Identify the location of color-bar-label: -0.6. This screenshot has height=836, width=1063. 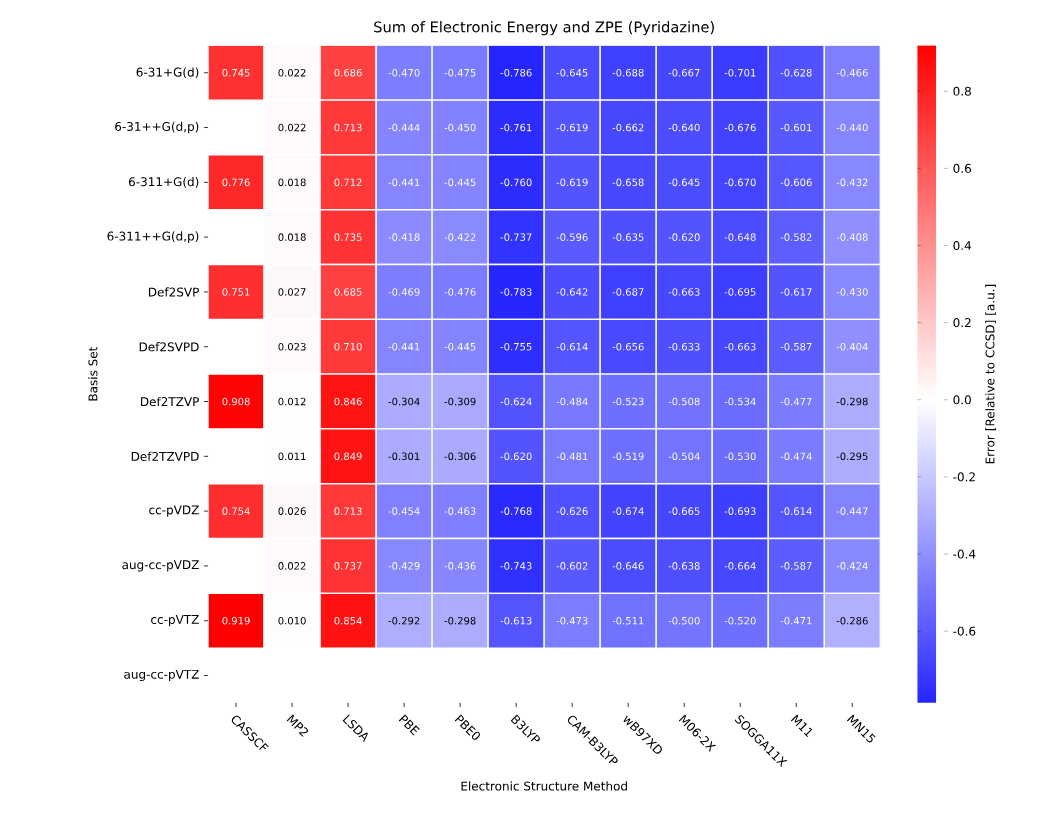
(964, 631).